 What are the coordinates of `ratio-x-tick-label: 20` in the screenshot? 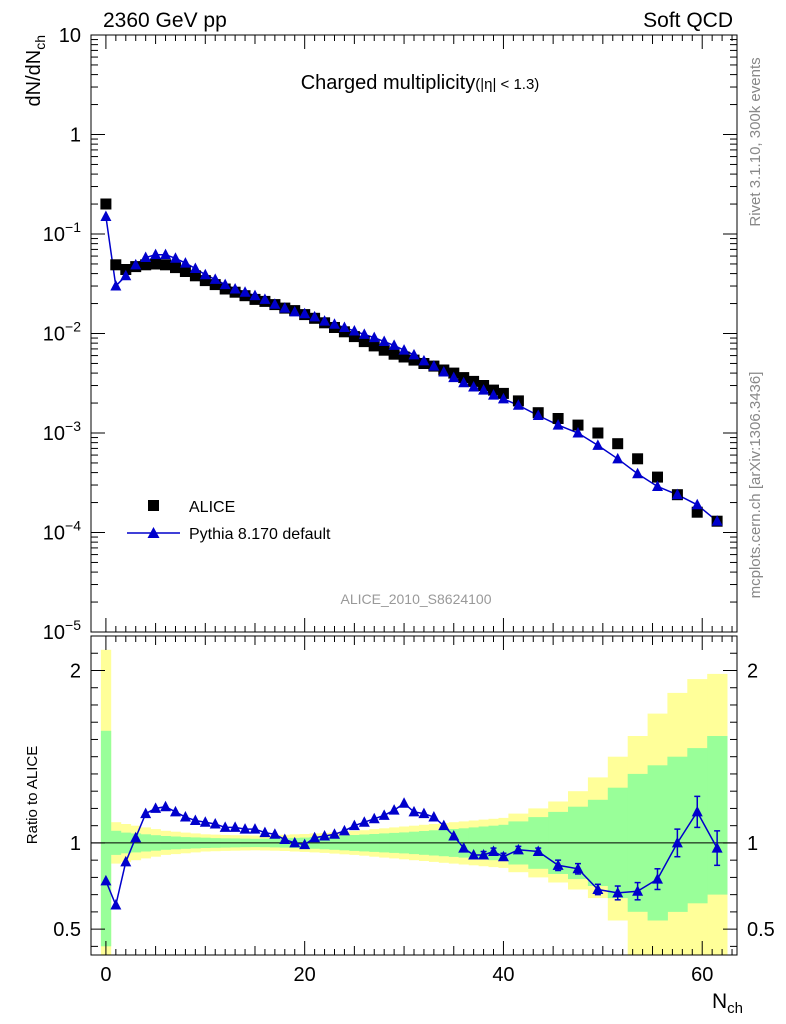 It's located at (305, 975).